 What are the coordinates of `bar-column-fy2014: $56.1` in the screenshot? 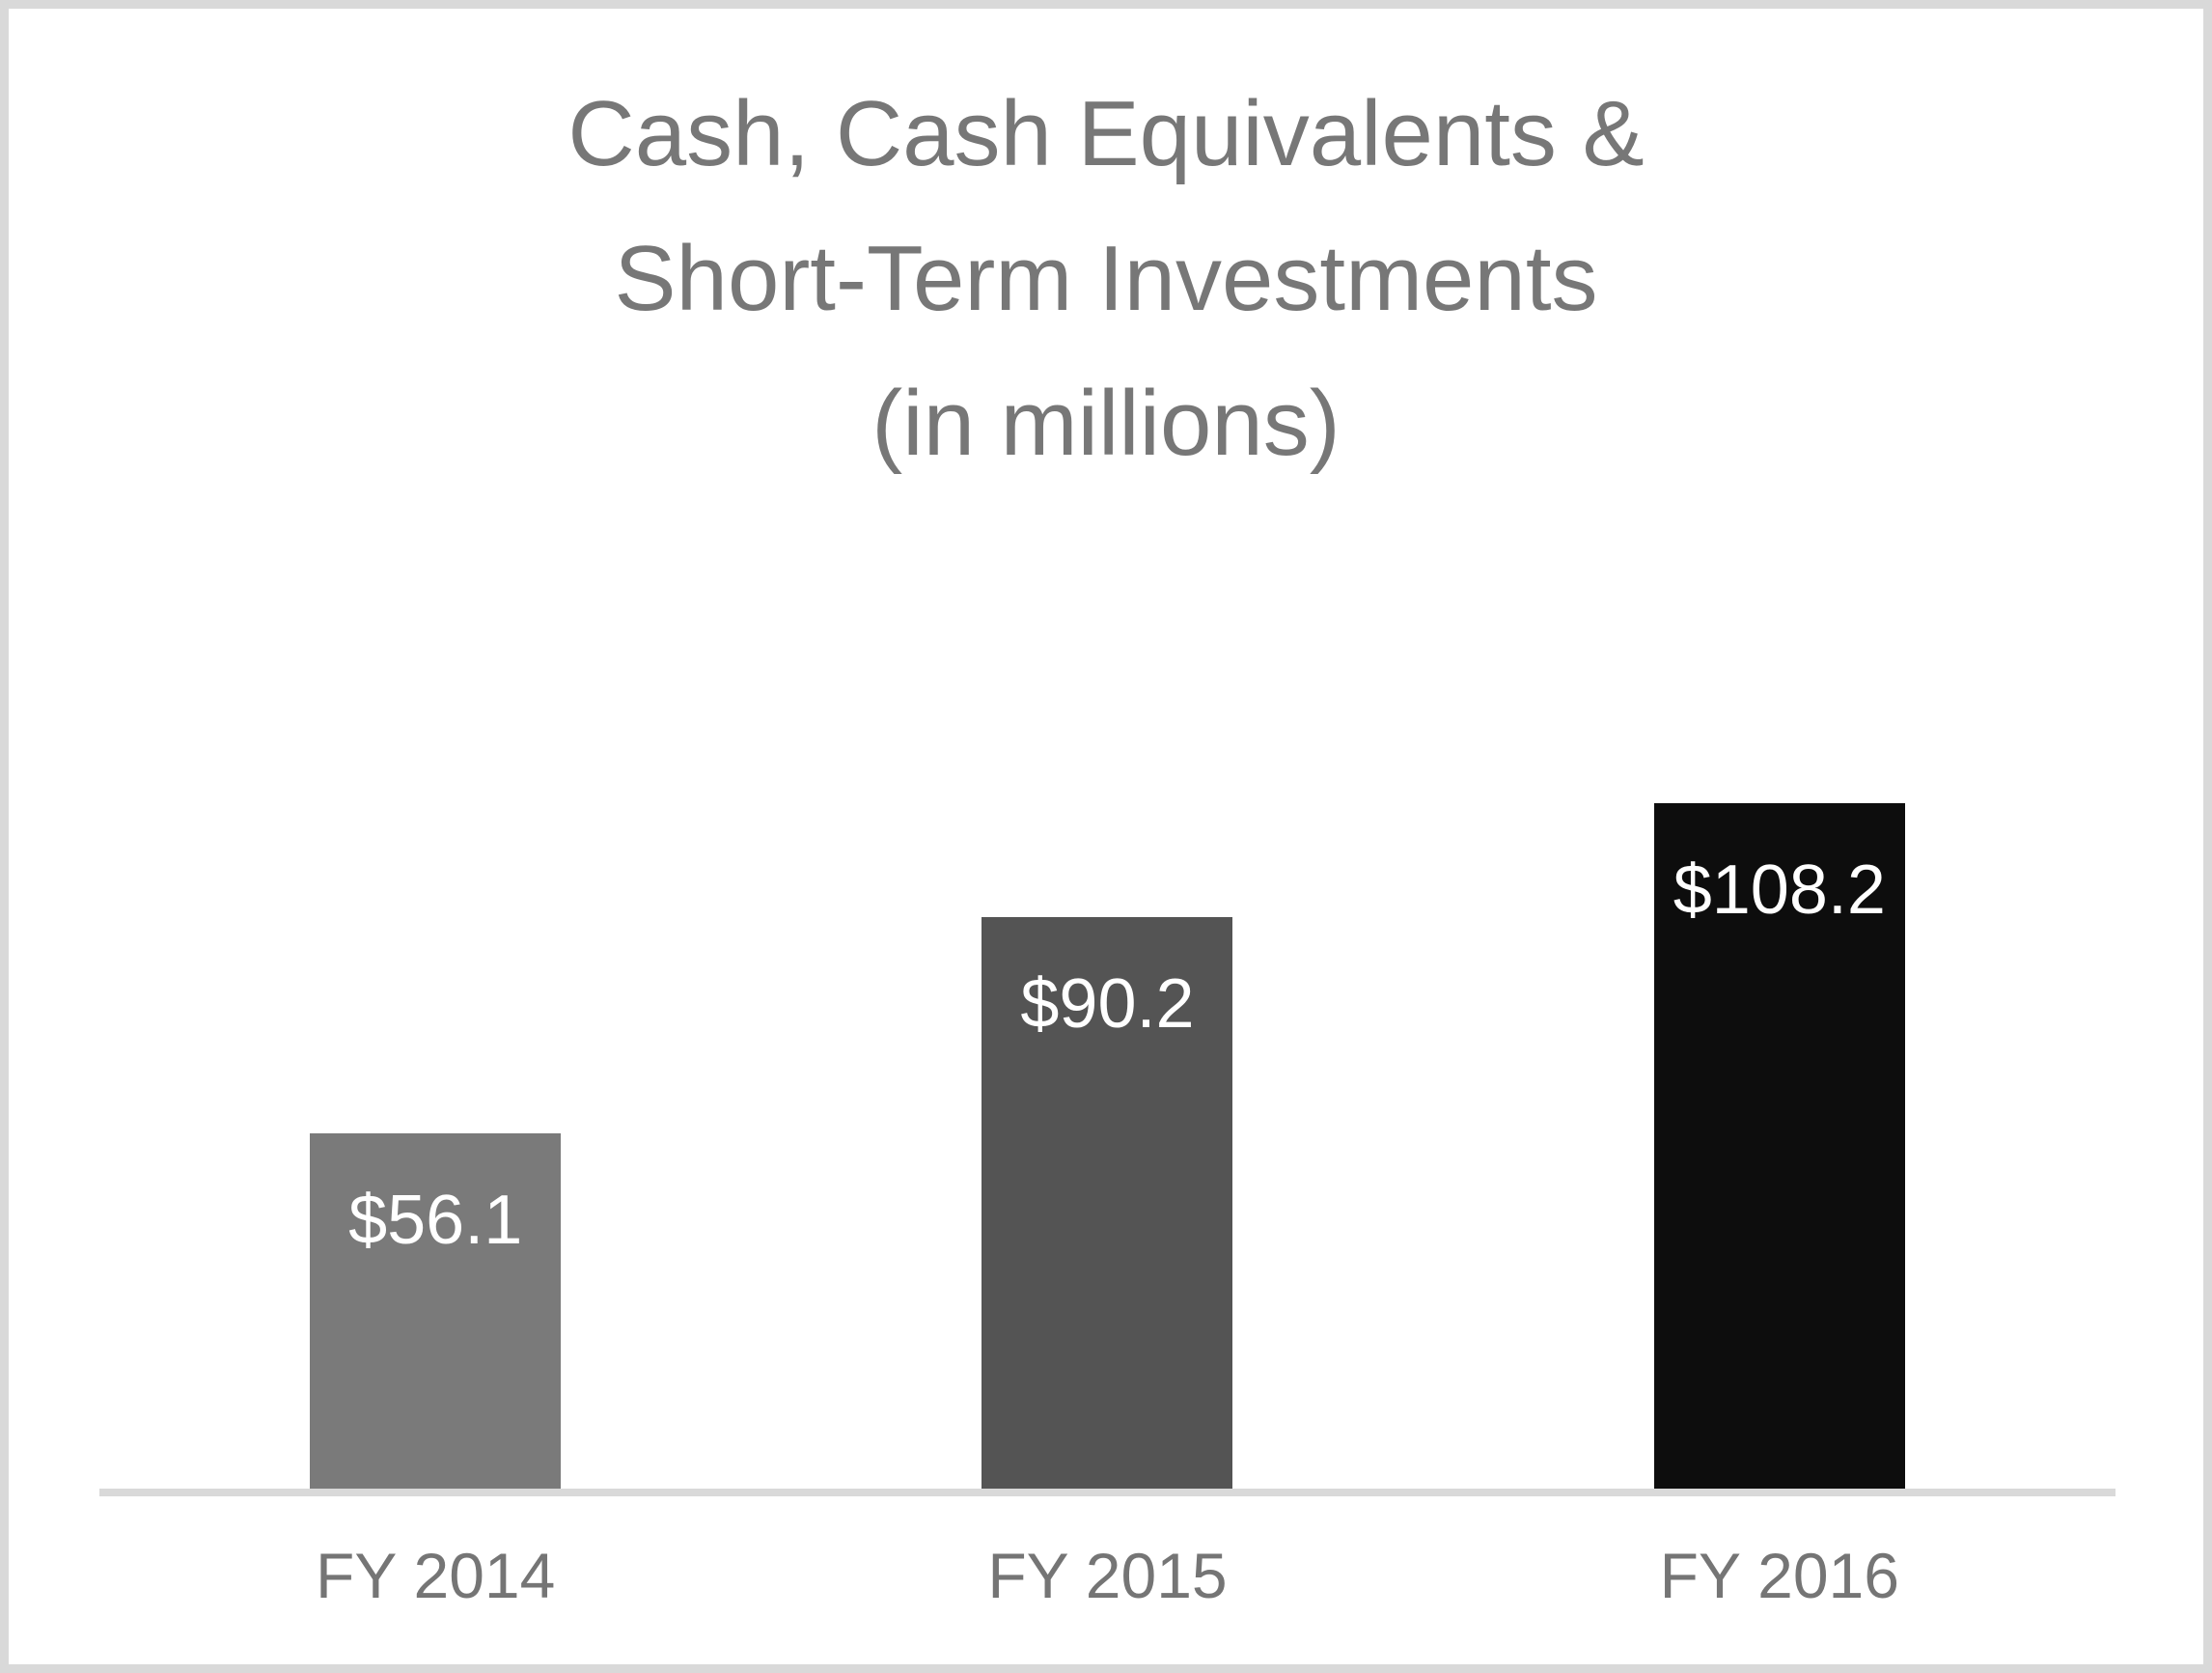 It's located at (435, 1146).